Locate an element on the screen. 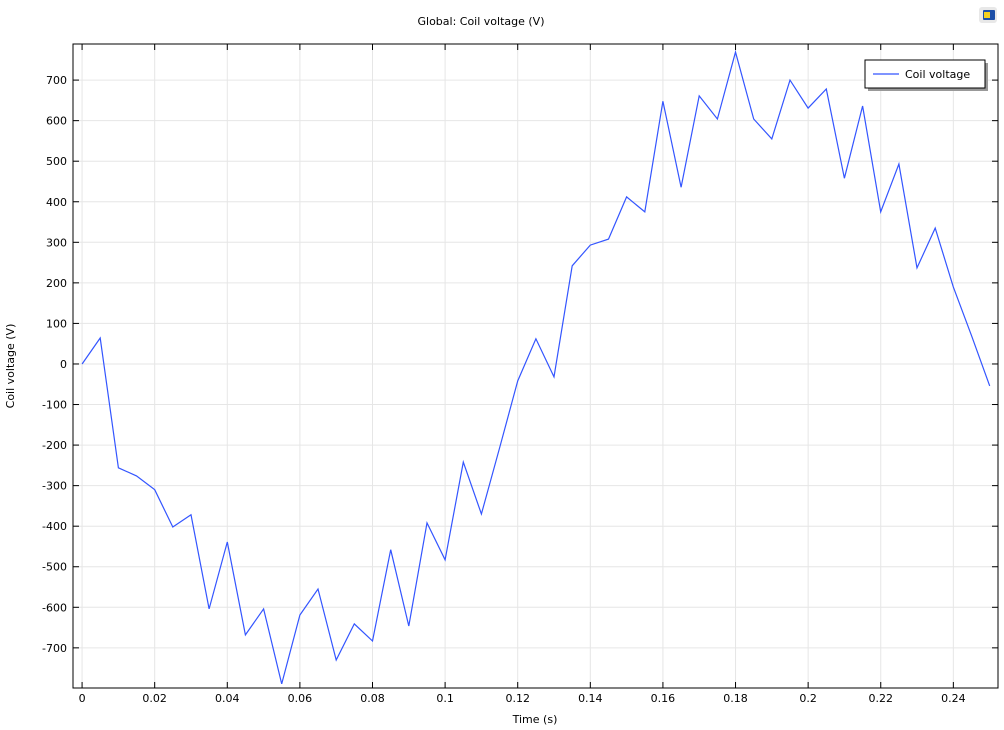 The width and height of the screenshot is (1004, 730). y-axis-label: Coil voltage (V) is located at coordinates (10, 366).